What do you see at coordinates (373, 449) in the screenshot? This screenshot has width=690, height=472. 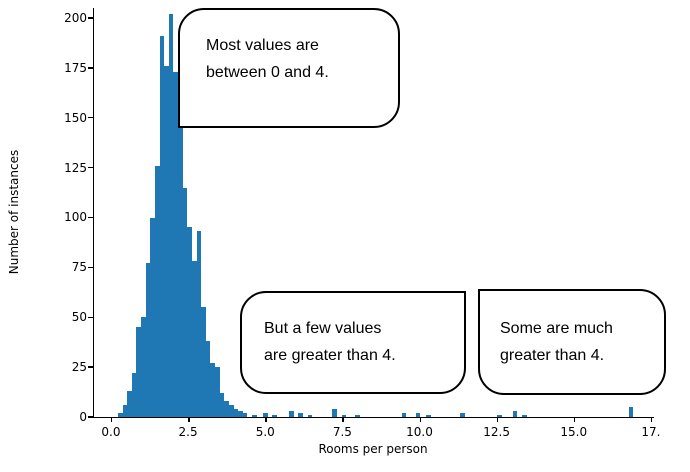 I see `x-axis-label: Rooms per person` at bounding box center [373, 449].